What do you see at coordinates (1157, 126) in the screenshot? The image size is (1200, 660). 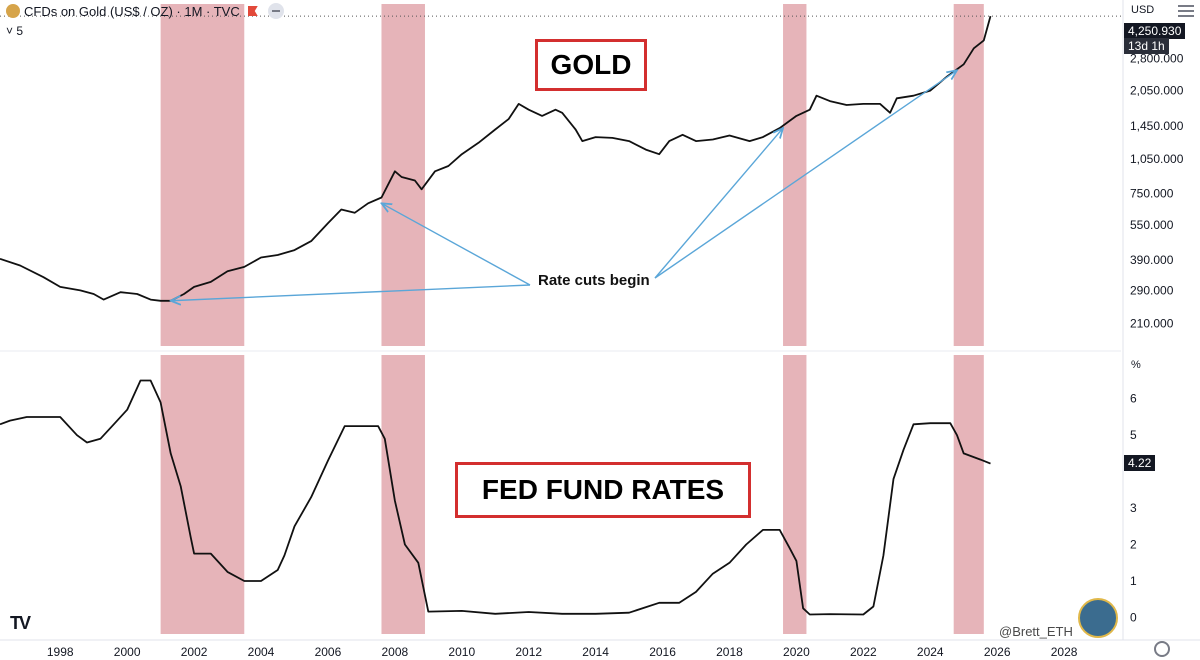 I see `gold-y-tick: 1,450.000` at bounding box center [1157, 126].